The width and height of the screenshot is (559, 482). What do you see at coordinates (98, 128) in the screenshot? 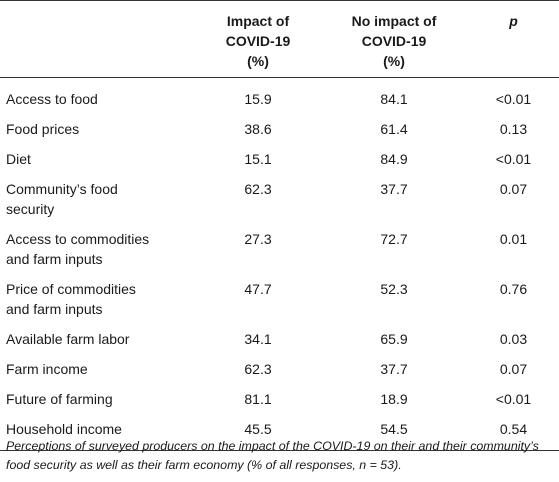
I see `row-label: Food prices` at bounding box center [98, 128].